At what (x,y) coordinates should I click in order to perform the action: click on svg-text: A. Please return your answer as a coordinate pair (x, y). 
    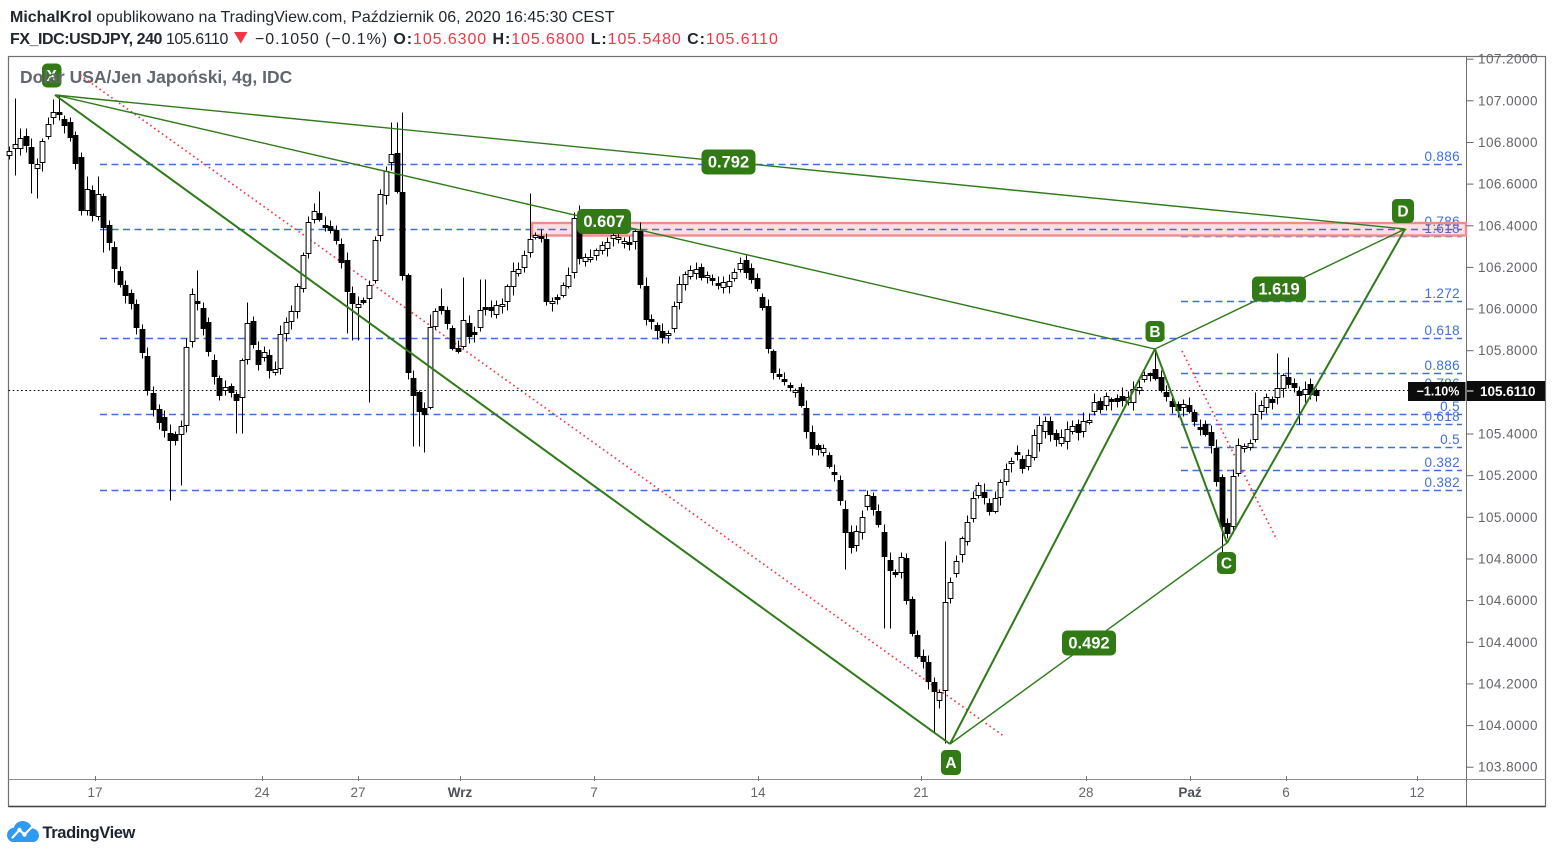
    Looking at the image, I should click on (950, 763).